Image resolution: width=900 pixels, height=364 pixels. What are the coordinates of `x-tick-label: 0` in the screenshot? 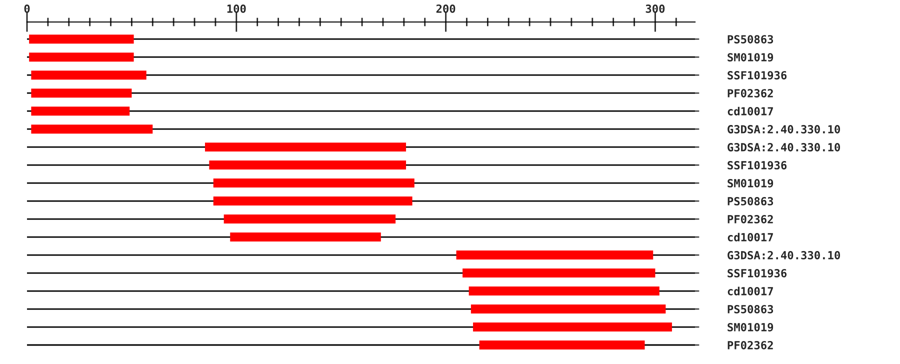 It's located at (27, 8).